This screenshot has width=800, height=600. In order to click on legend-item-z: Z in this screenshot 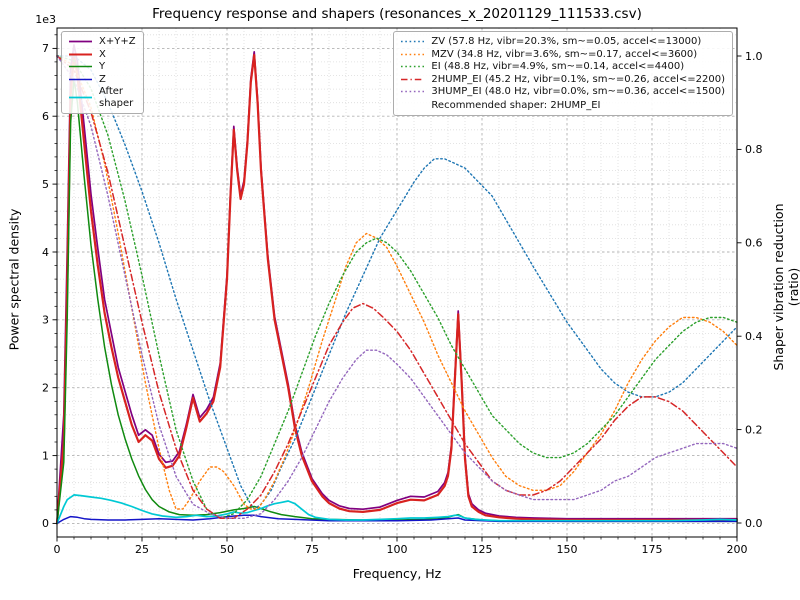, I will do `click(101, 80)`.